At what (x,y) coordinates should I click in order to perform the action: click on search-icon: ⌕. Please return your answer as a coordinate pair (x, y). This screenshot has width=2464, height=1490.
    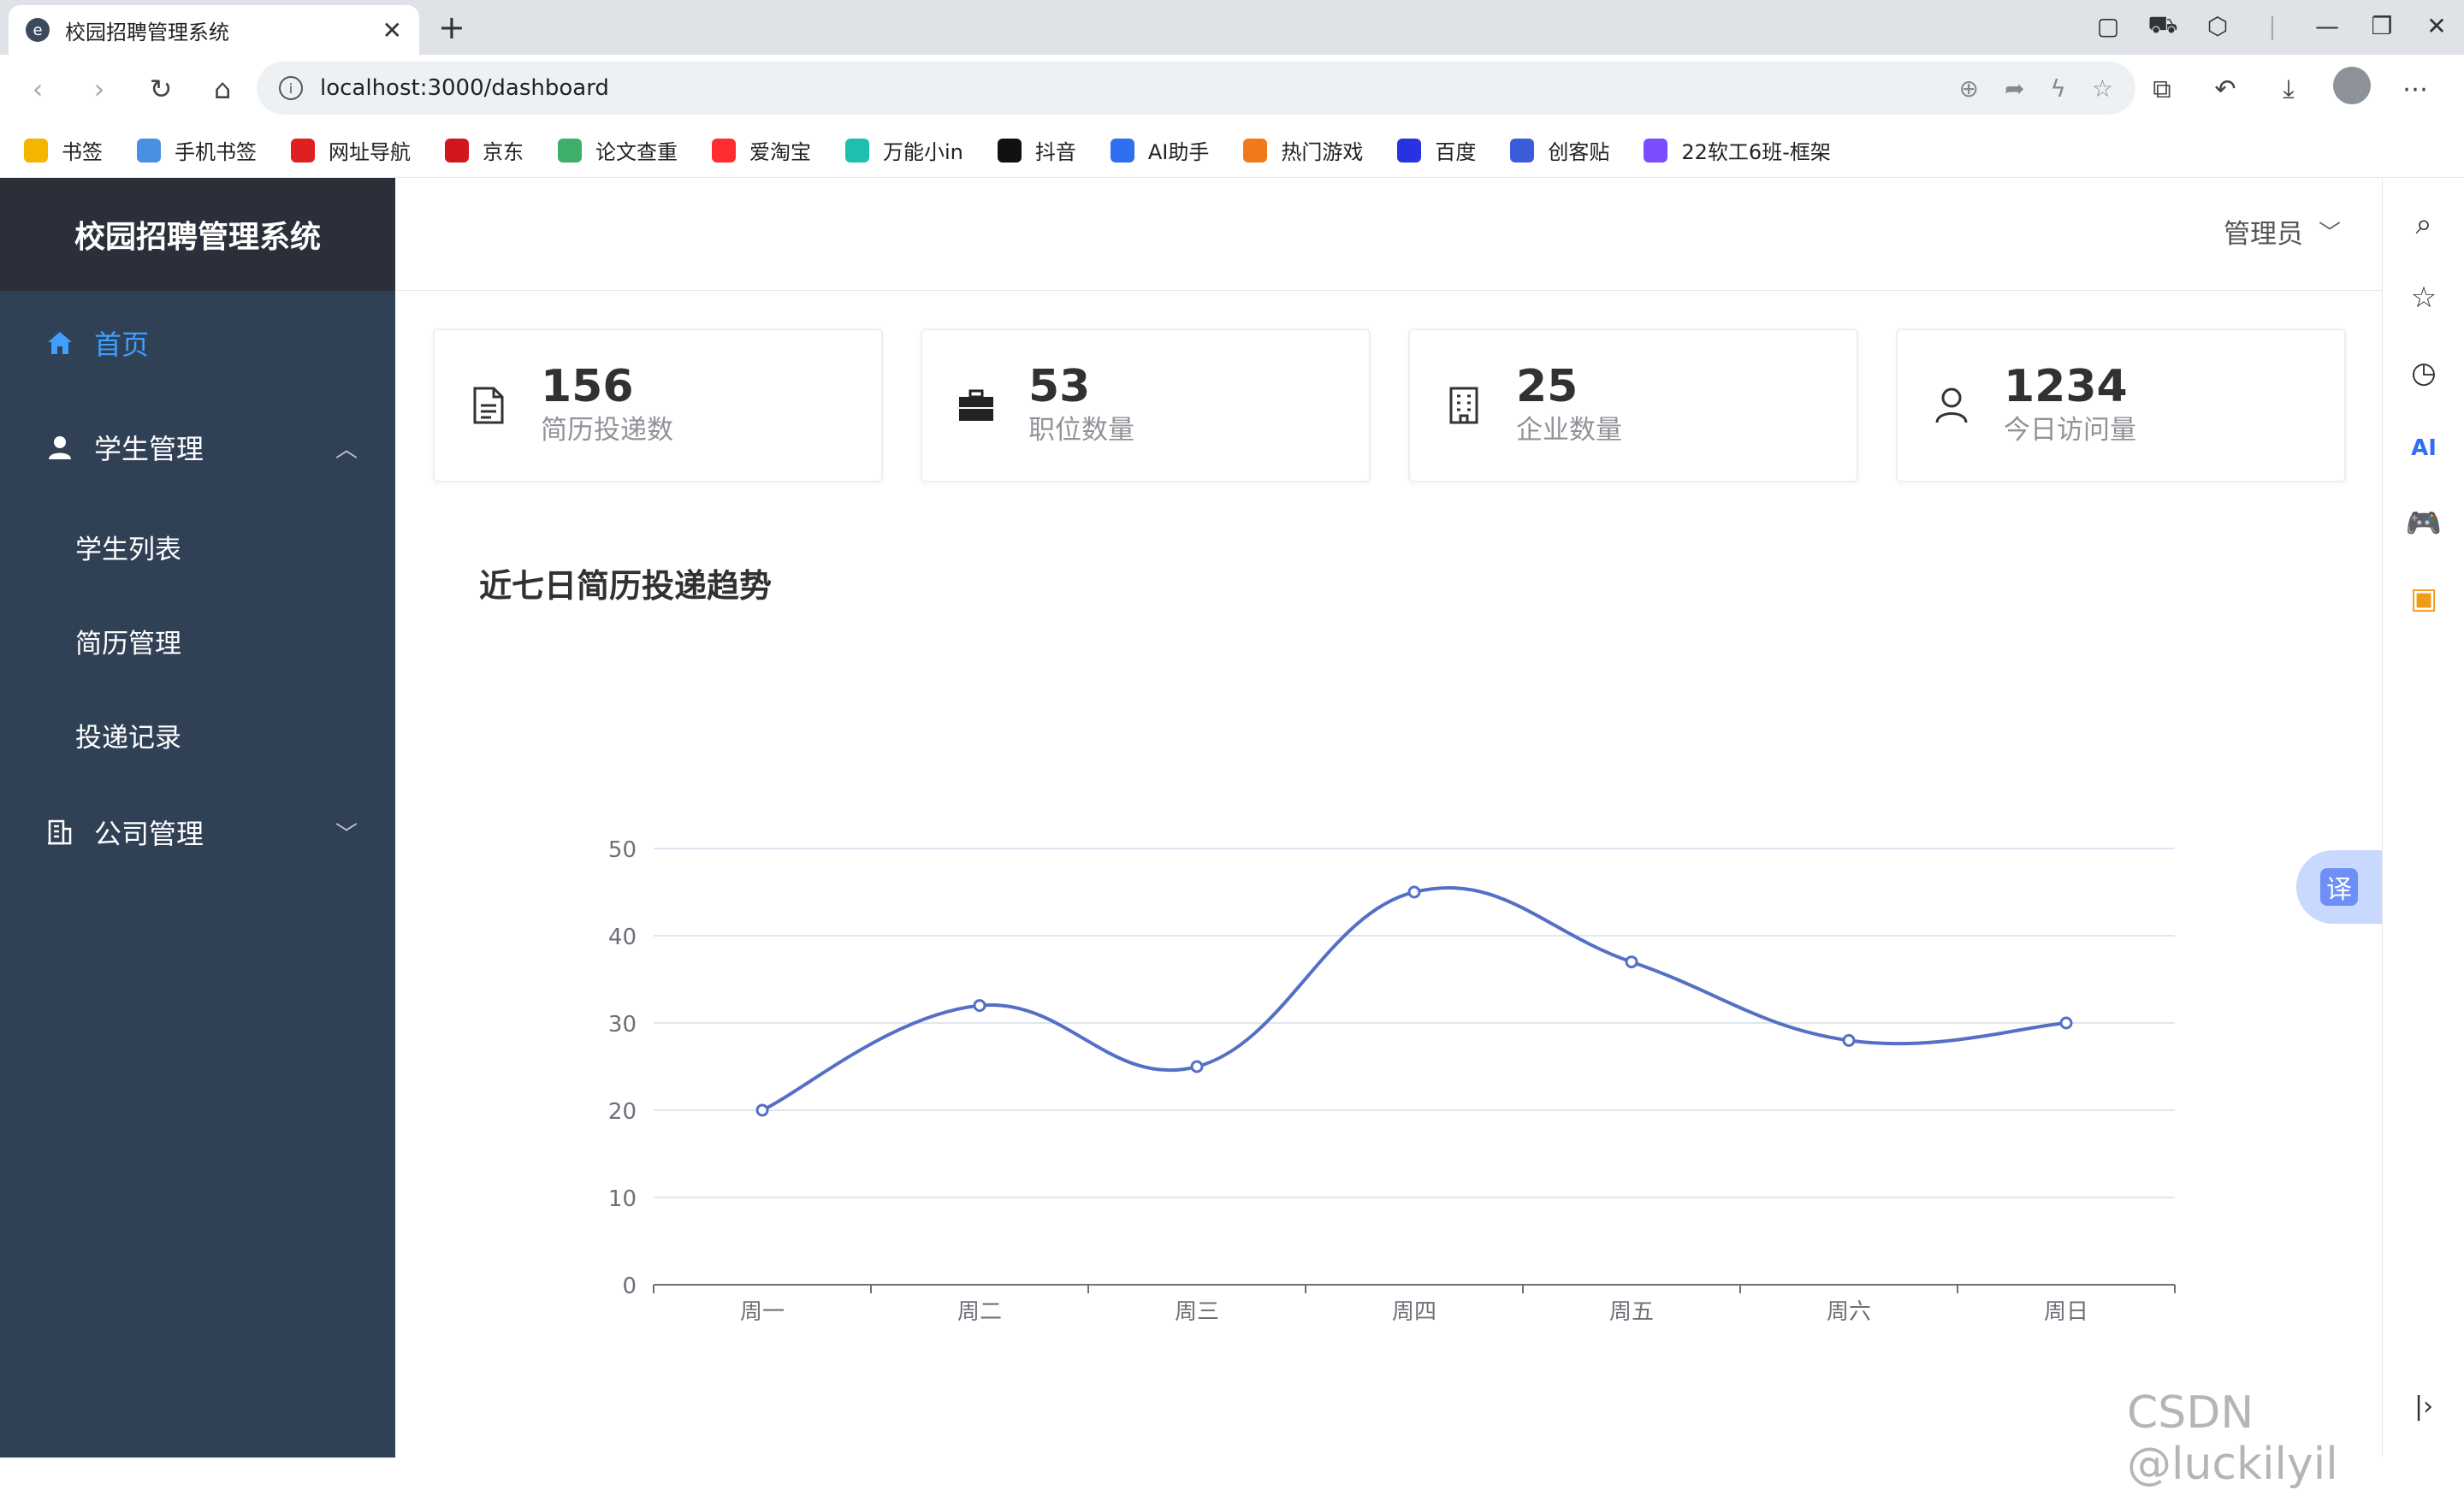
    Looking at the image, I should click on (2423, 224).